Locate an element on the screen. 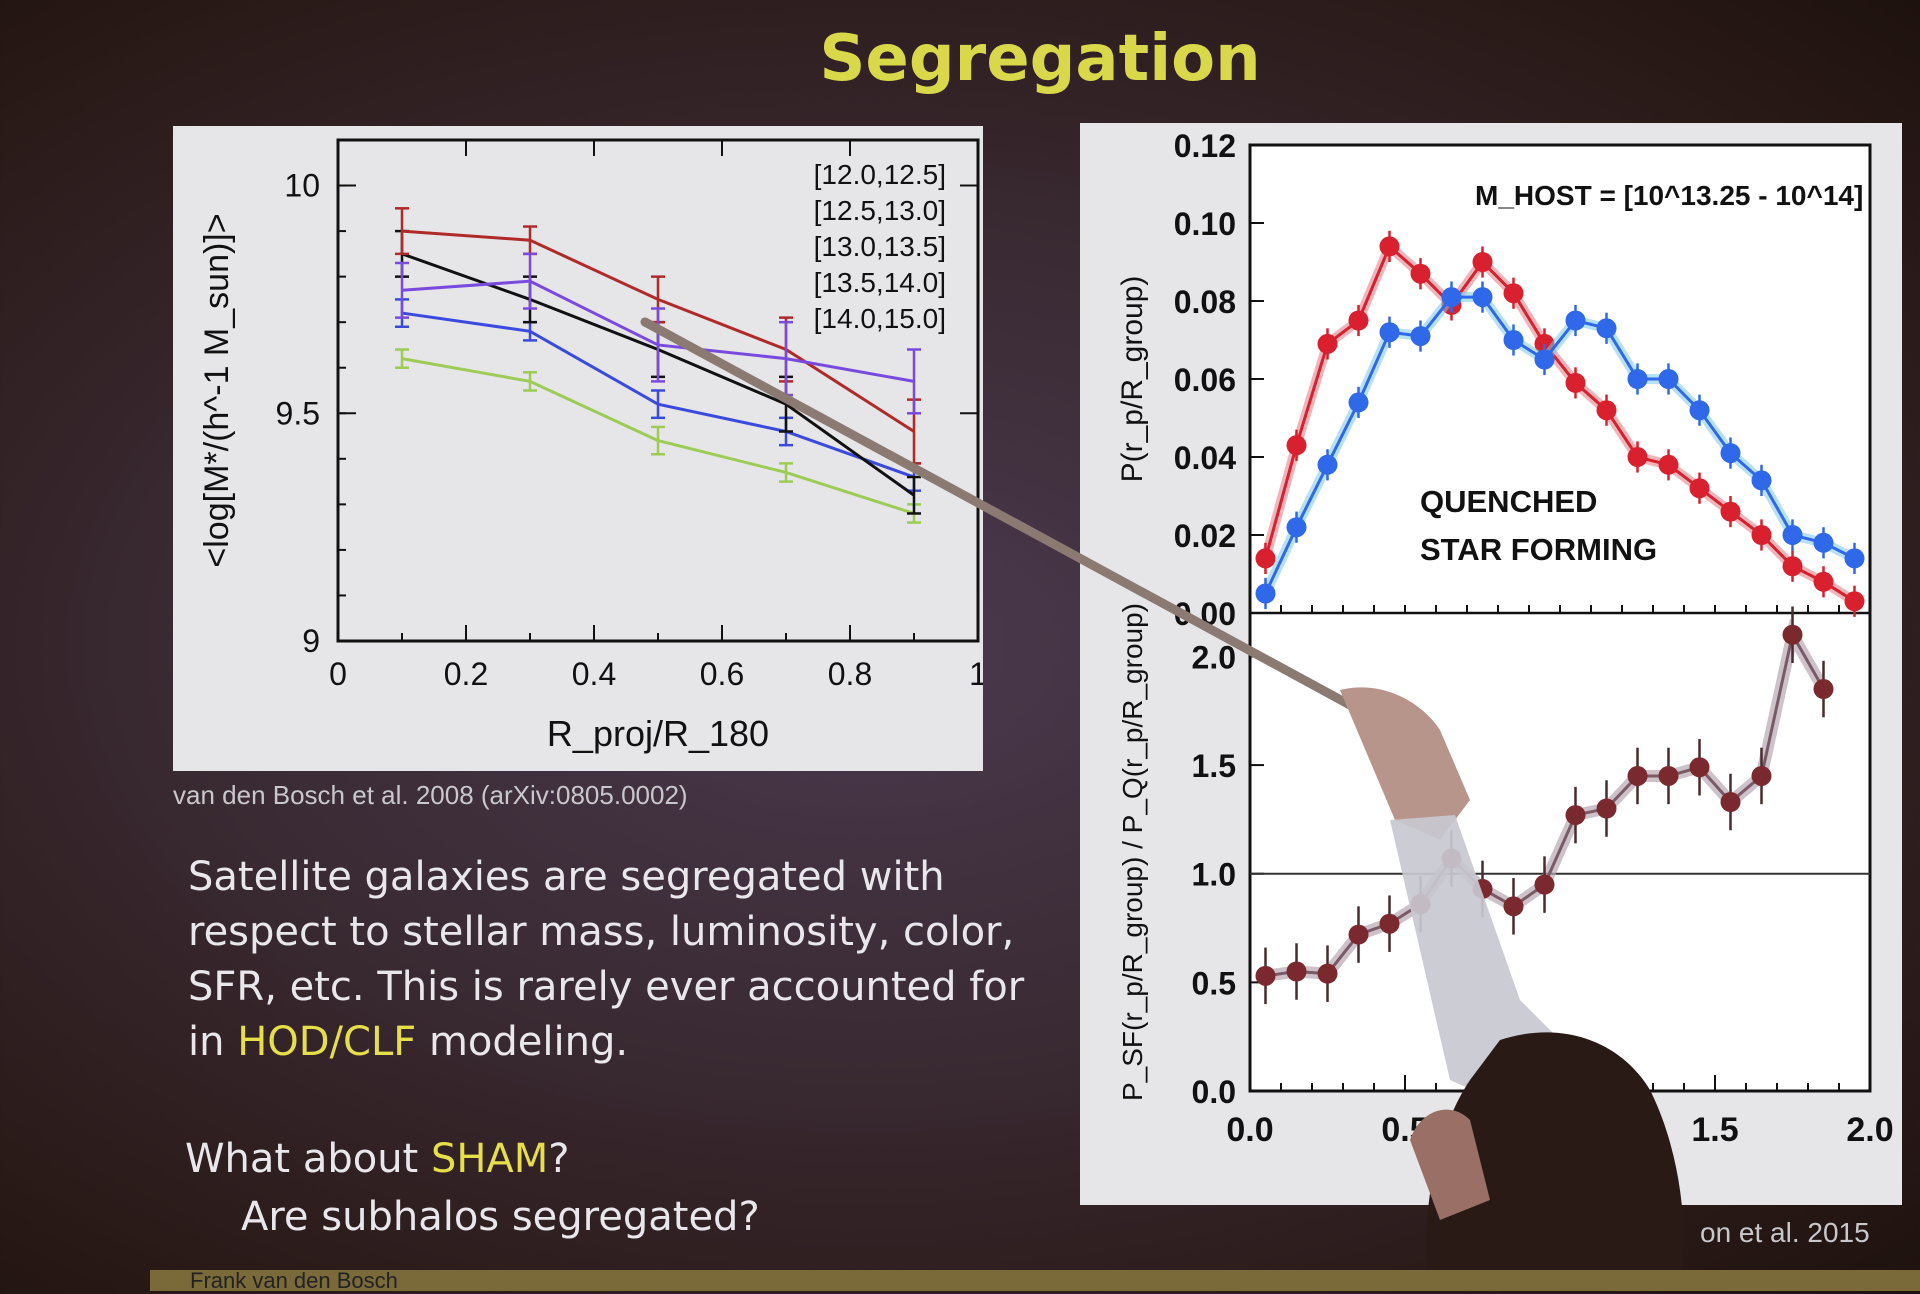  top-y-tick-label: 0.12 is located at coordinates (1205, 146).